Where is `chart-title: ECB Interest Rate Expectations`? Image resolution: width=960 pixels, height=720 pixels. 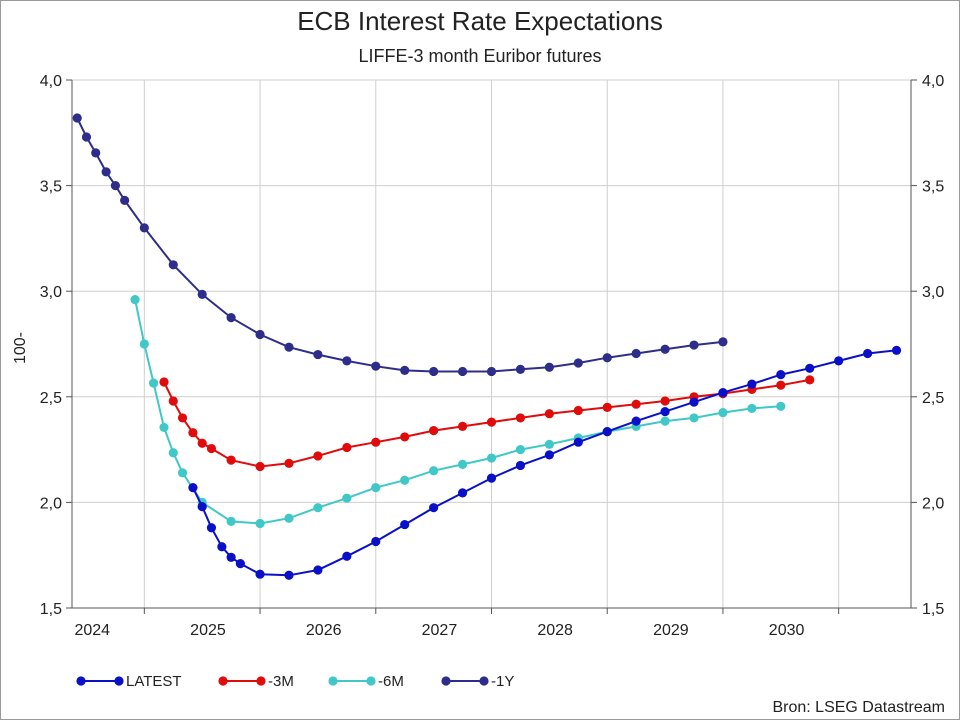
chart-title: ECB Interest Rate Expectations is located at coordinates (480, 21).